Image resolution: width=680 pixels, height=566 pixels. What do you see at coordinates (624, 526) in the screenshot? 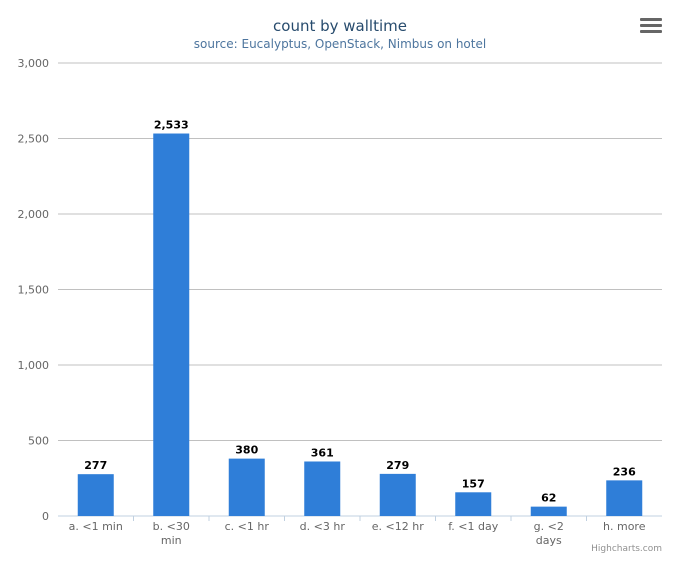
I see `x-tick-label: h. more` at bounding box center [624, 526].